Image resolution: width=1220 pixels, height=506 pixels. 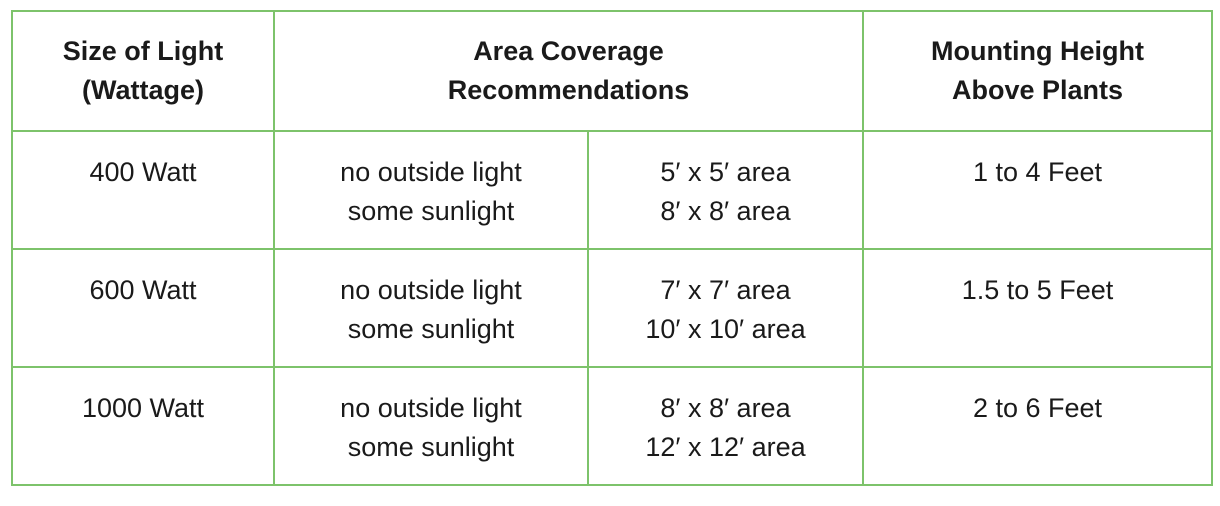 What do you see at coordinates (143, 408) in the screenshot?
I see `size-value: 1000 Watt` at bounding box center [143, 408].